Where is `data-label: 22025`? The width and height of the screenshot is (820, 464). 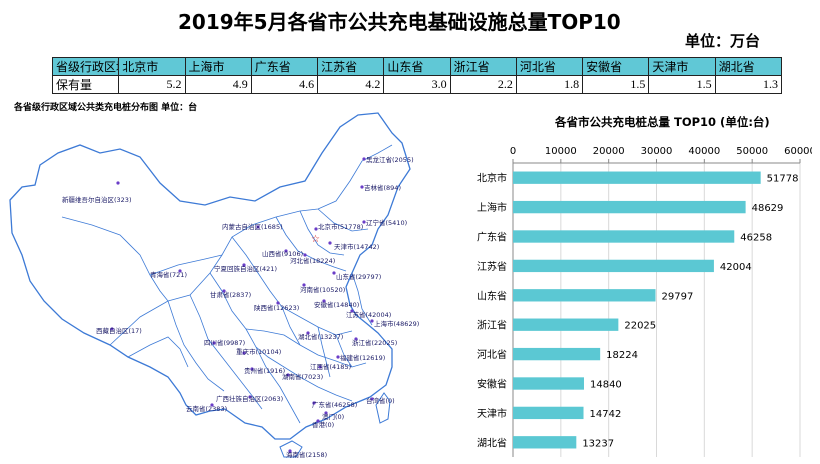 data-label: 22025 is located at coordinates (640, 326).